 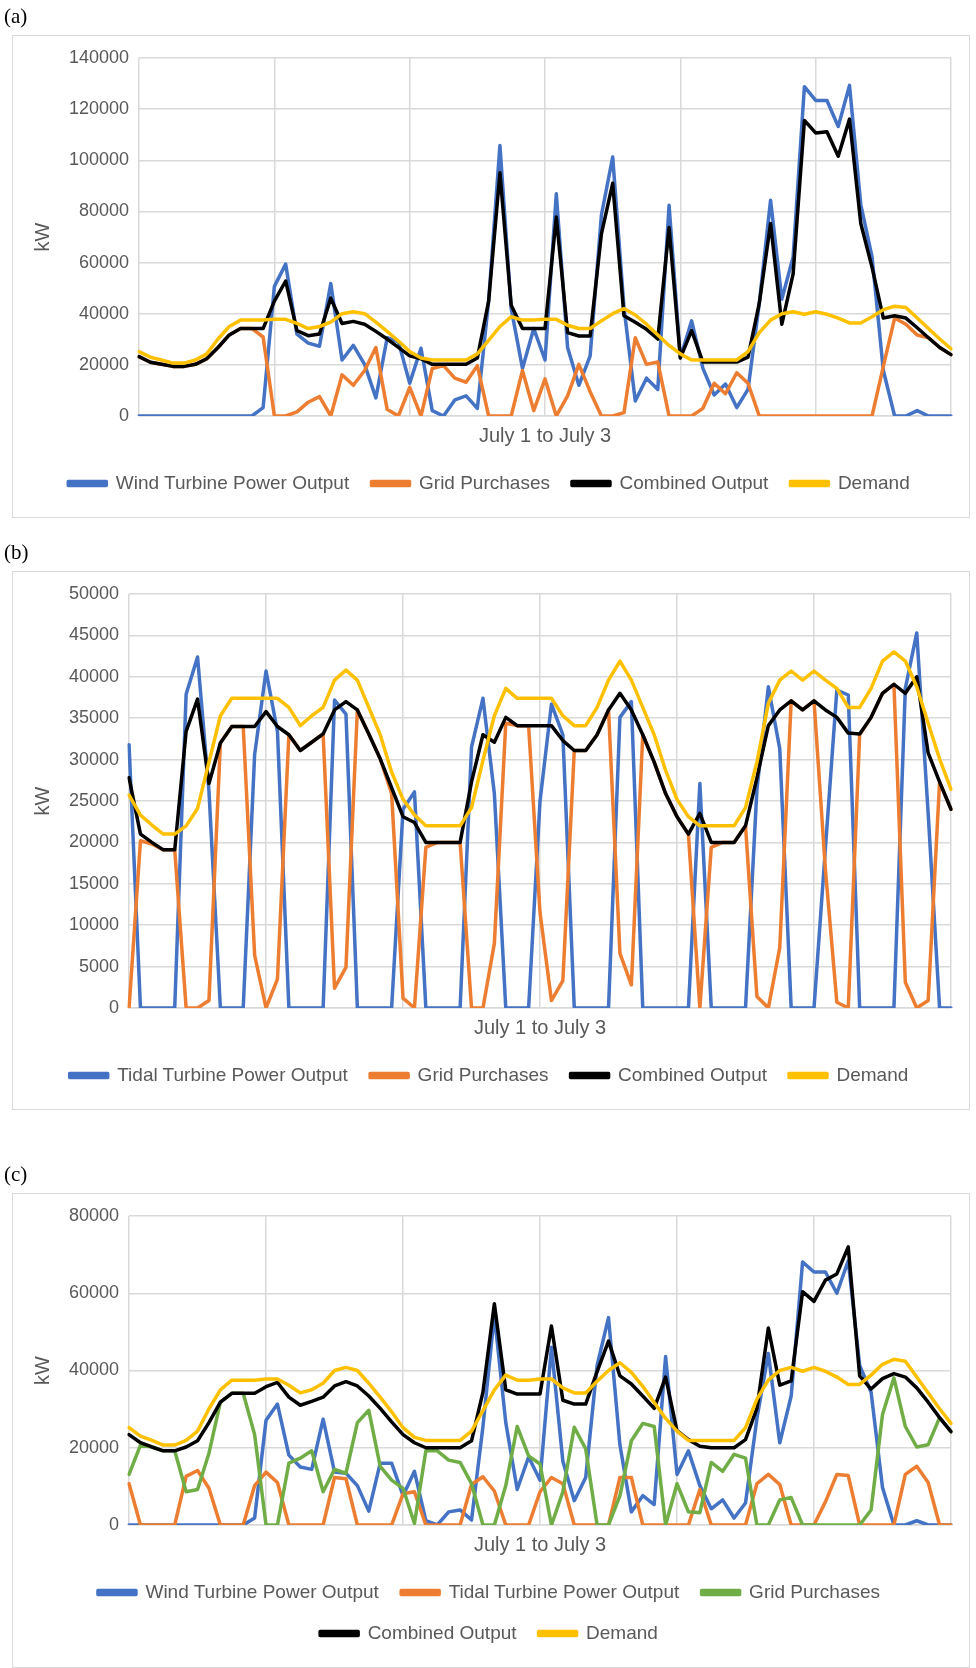 What do you see at coordinates (16, 552) in the screenshot?
I see `chart-title: (b)` at bounding box center [16, 552].